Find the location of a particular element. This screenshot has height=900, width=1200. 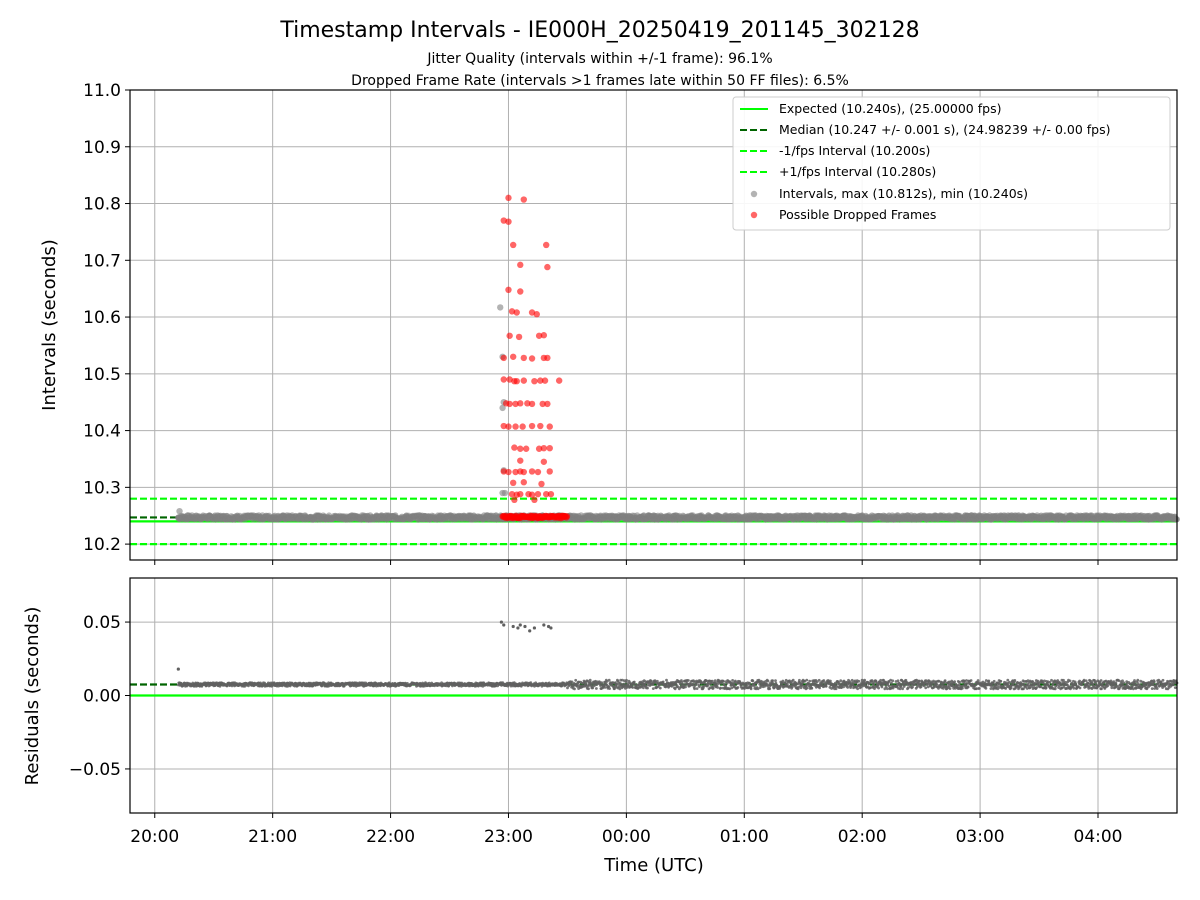

top-panel-y-ticks: 10.210.310.410.510.610.710.810.911.0 is located at coordinates (106, 318).